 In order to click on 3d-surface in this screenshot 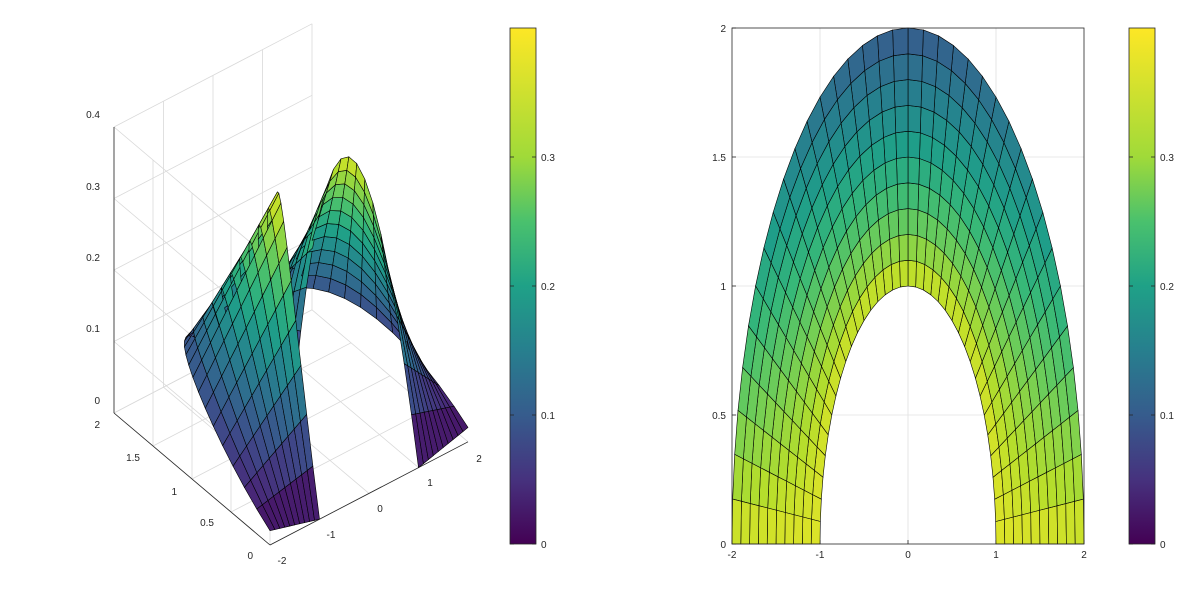, I will do `click(326, 344)`.